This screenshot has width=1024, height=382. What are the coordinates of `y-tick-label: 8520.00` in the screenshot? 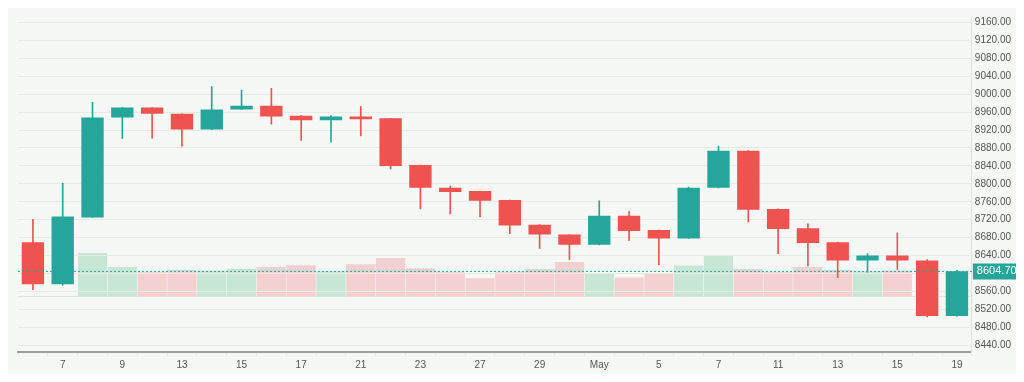 It's located at (993, 309).